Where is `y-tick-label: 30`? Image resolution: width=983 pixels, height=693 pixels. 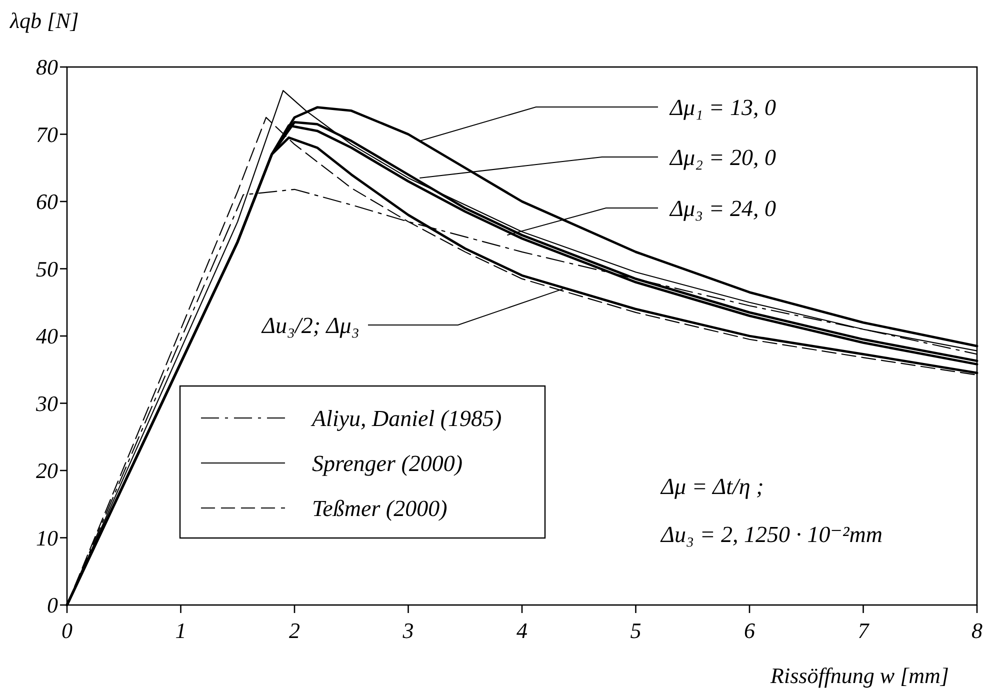
y-tick-label: 30 is located at coordinates (46, 403).